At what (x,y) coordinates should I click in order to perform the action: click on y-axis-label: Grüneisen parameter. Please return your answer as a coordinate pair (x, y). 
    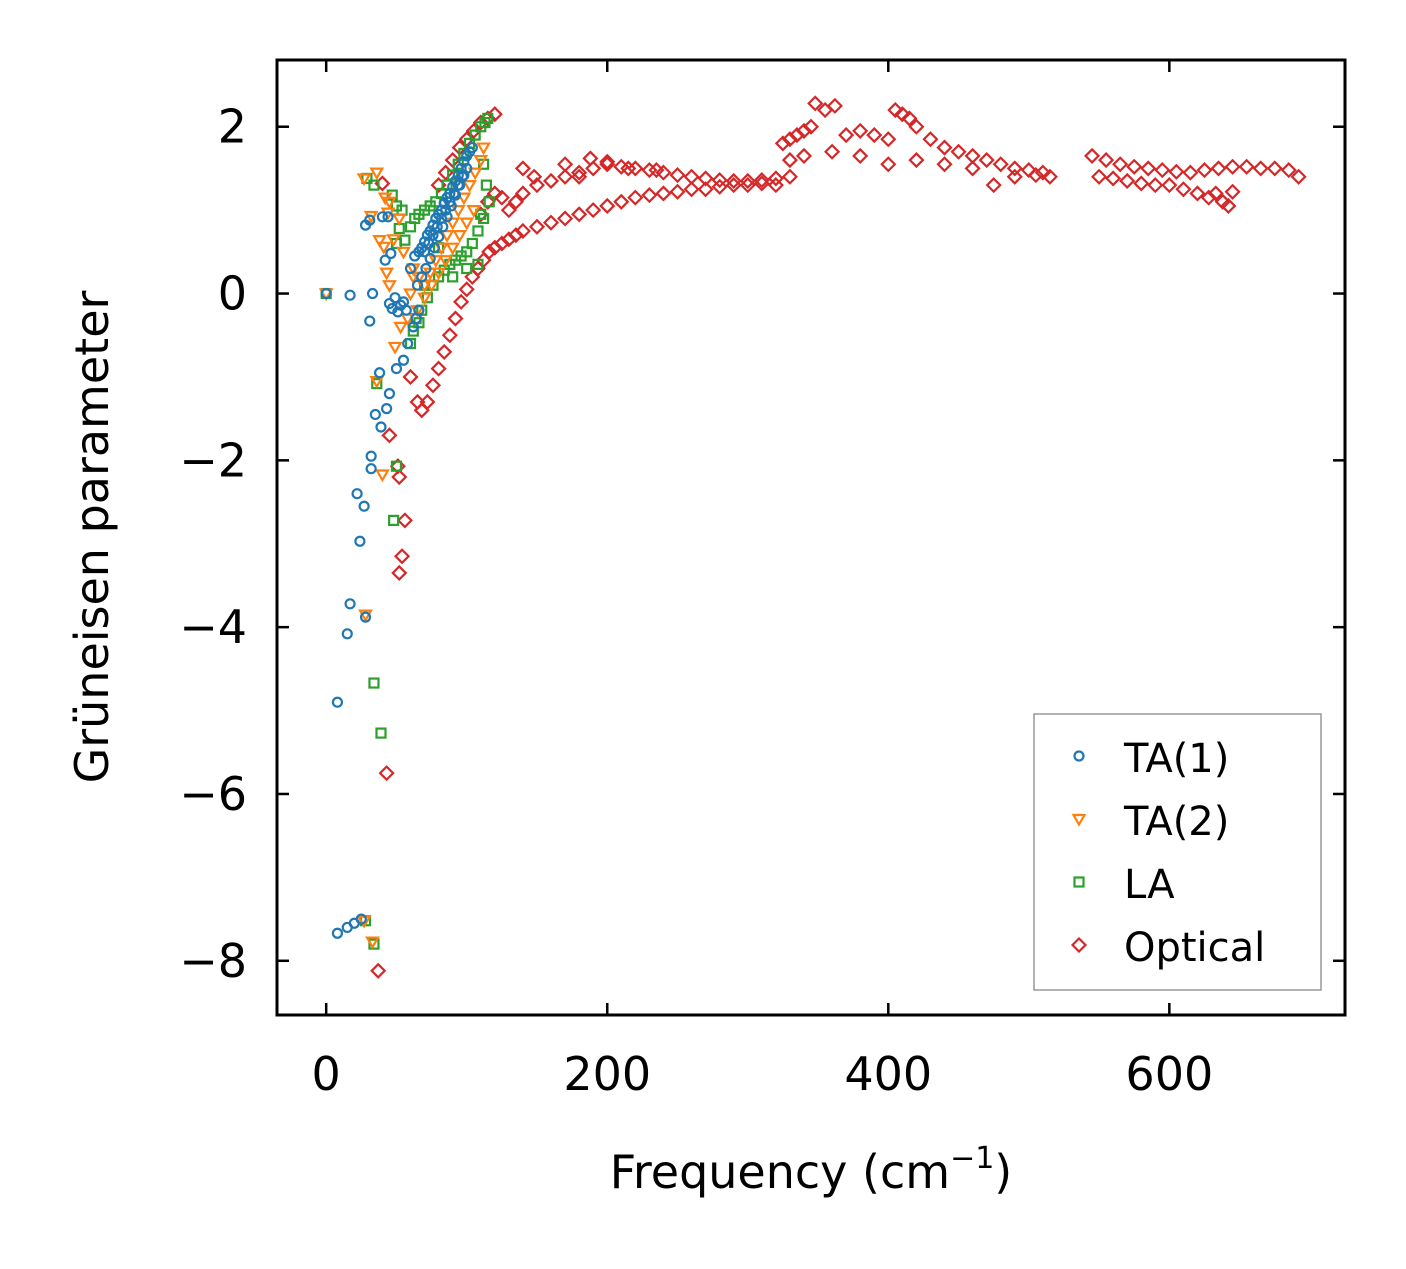
    Looking at the image, I should click on (92, 536).